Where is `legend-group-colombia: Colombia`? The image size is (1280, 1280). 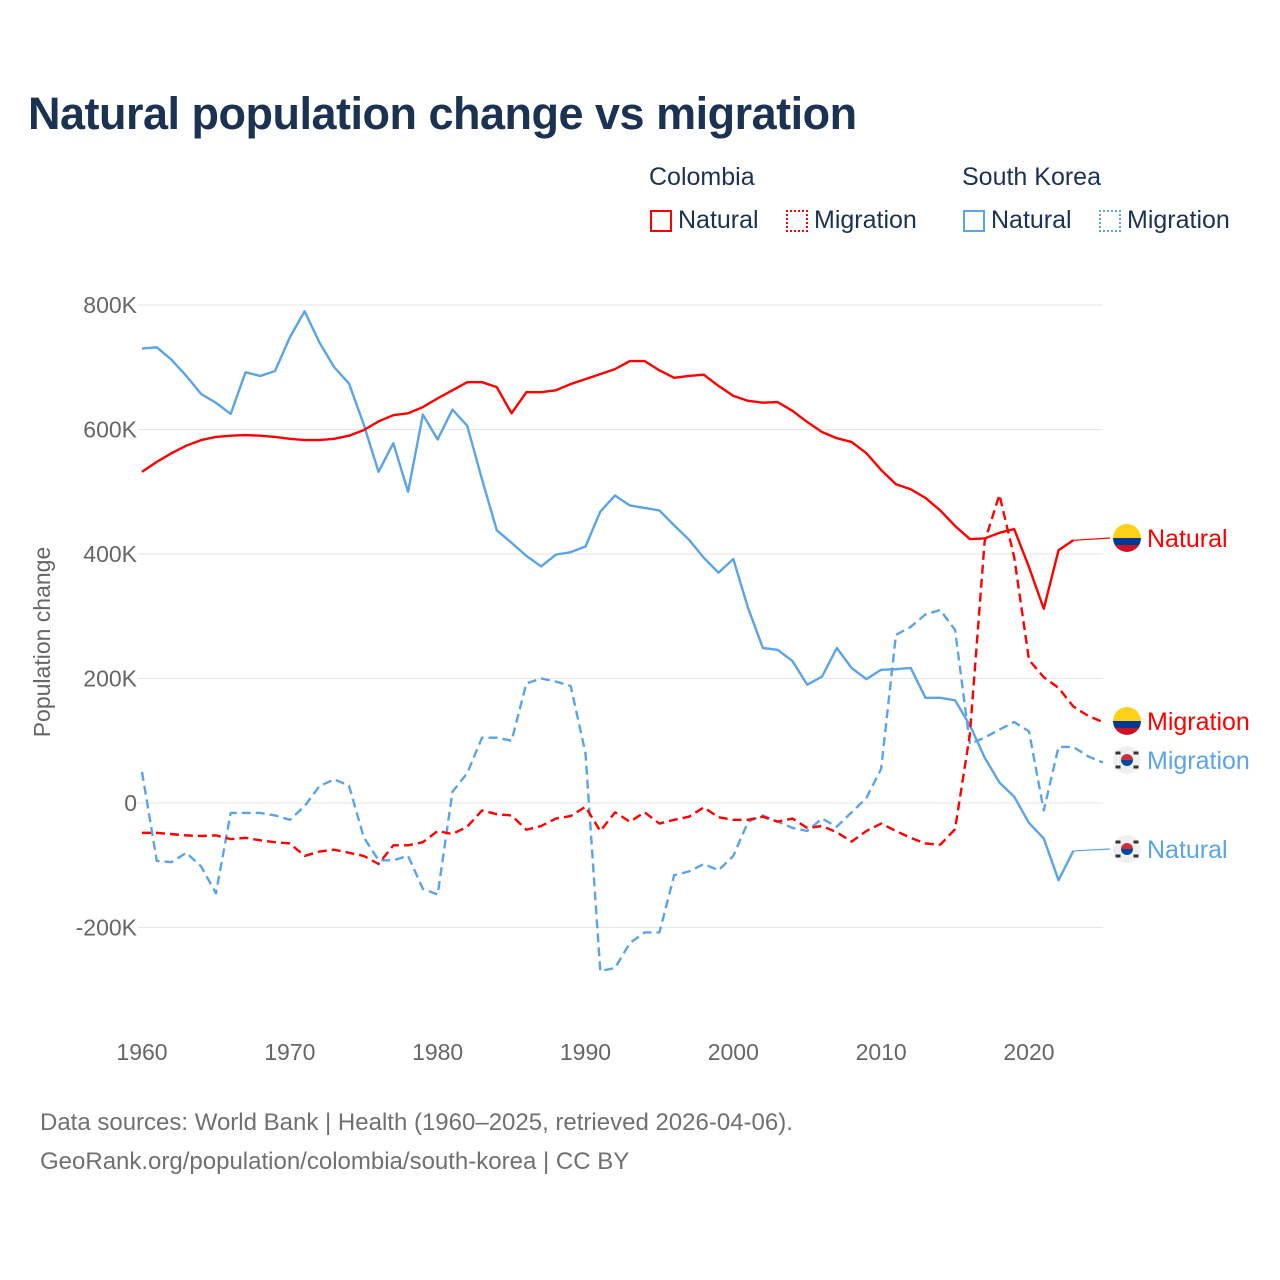
legend-group-colombia: Colombia is located at coordinates (702, 177).